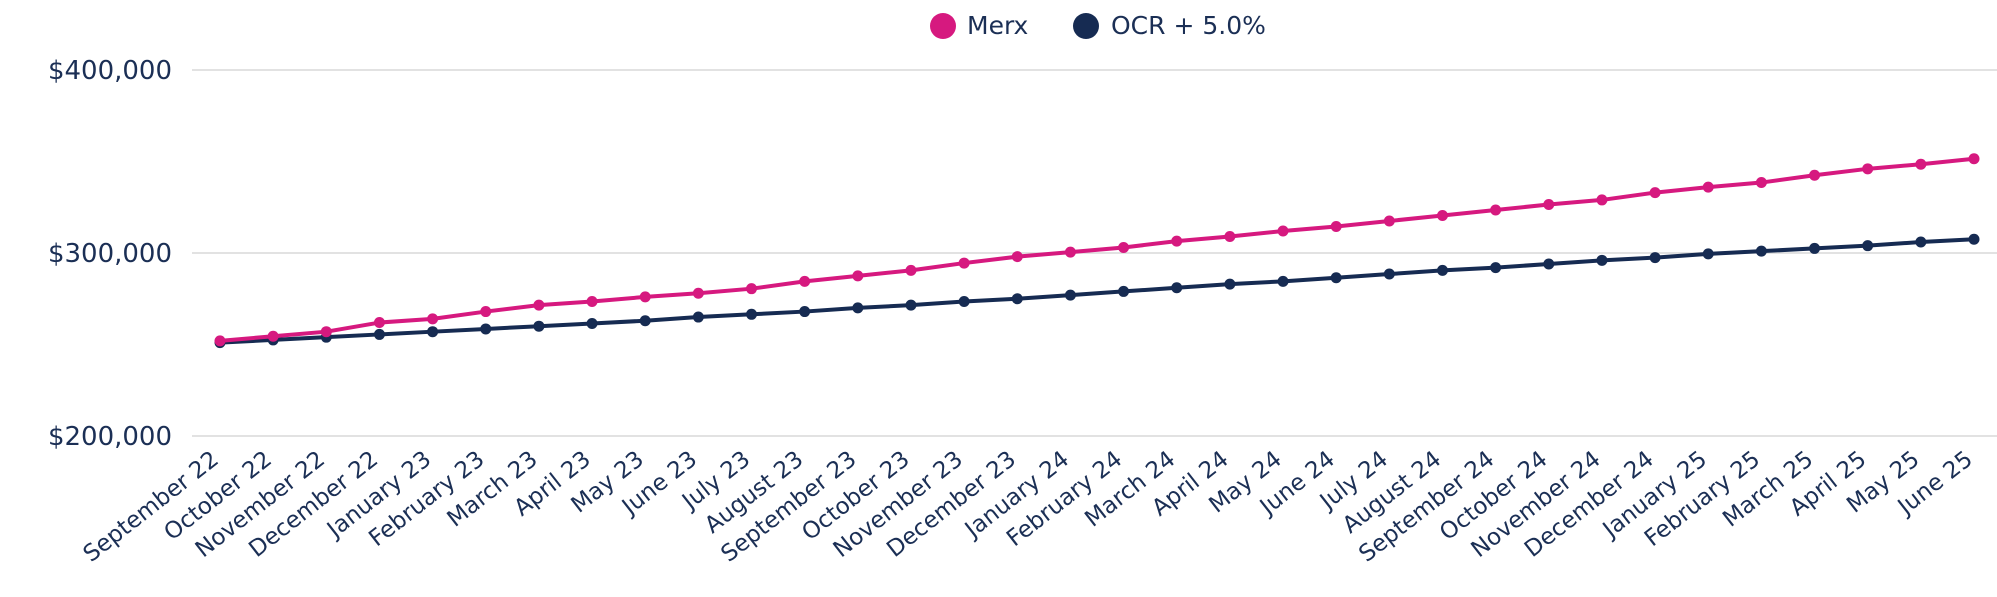 The image size is (1997, 597). What do you see at coordinates (997, 25) in the screenshot?
I see `legend-label: Merx` at bounding box center [997, 25].